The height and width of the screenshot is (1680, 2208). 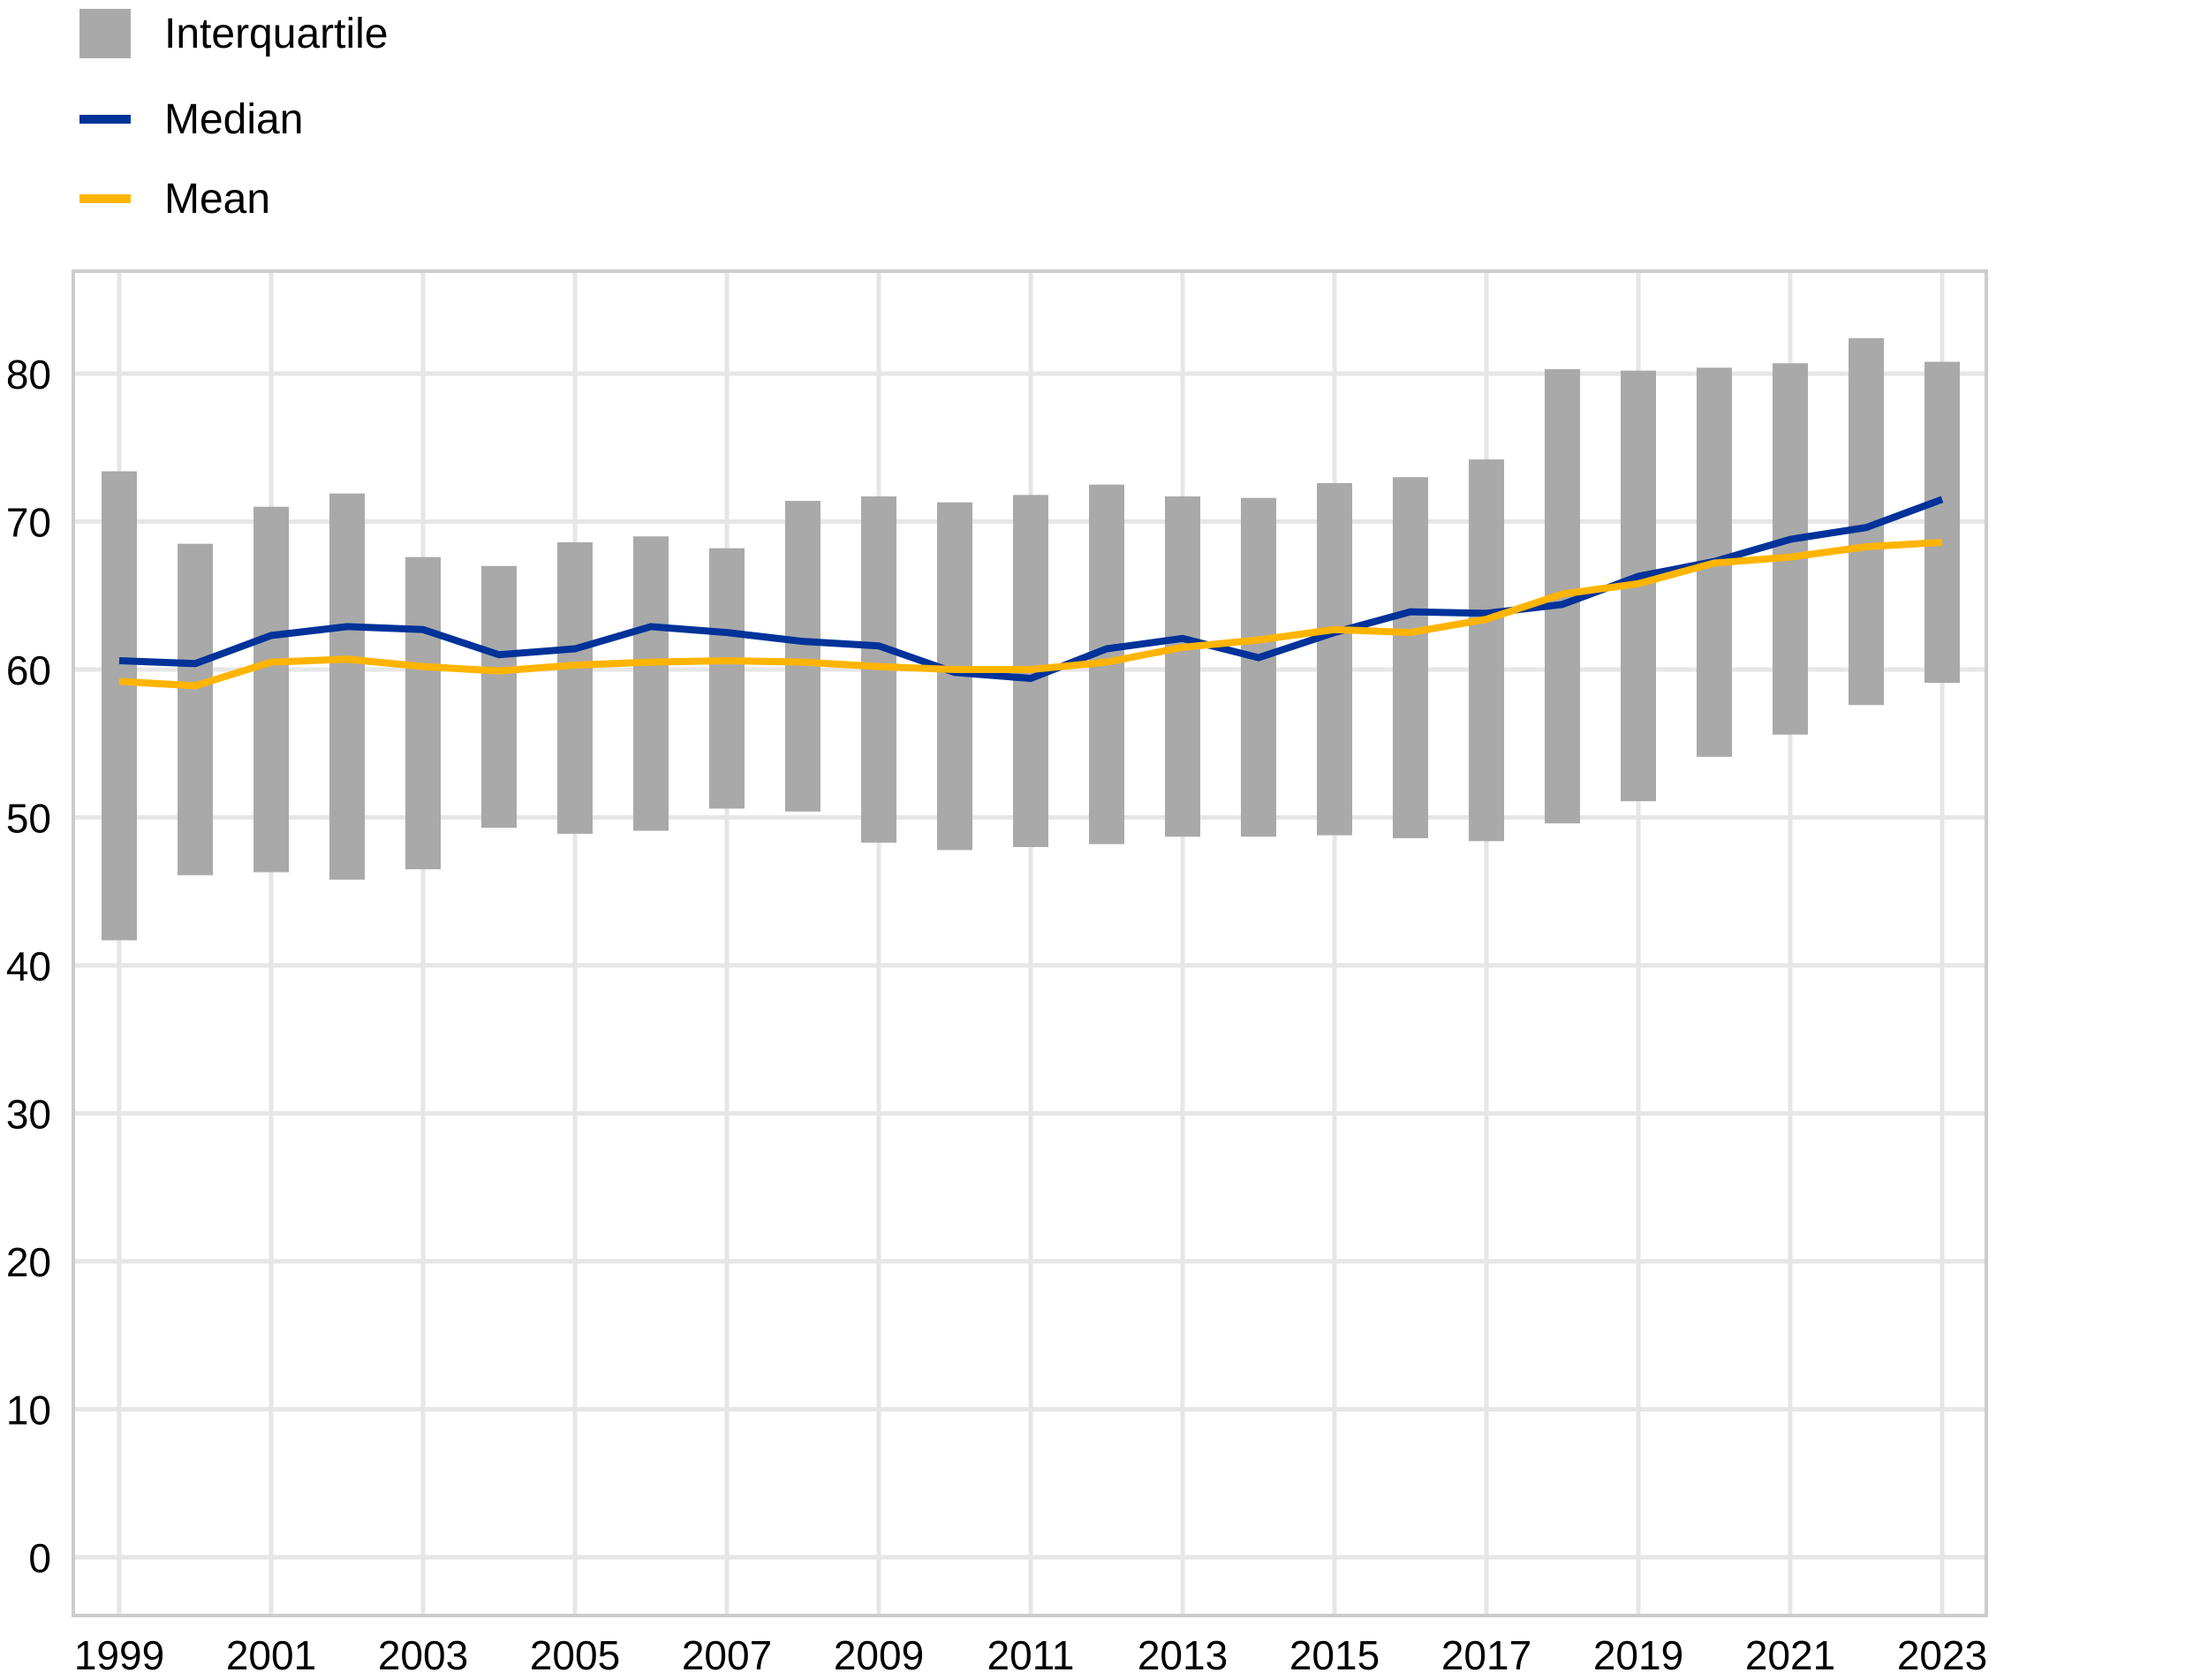 What do you see at coordinates (28, 670) in the screenshot?
I see `y-tick-label: 60` at bounding box center [28, 670].